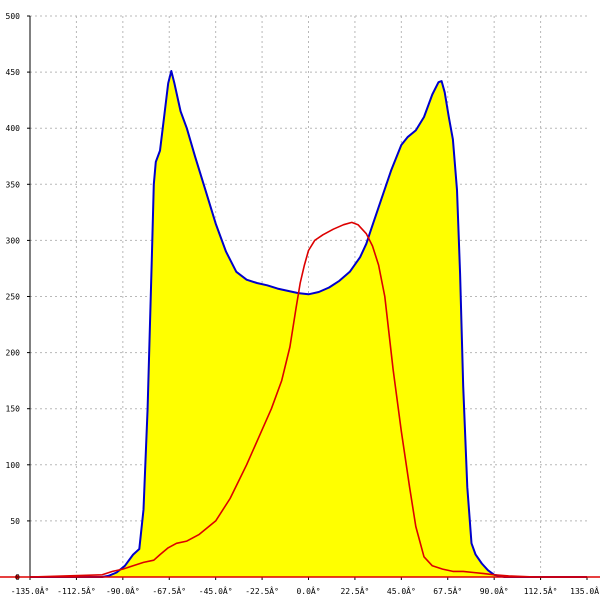 The width and height of the screenshot is (600, 600). I want to click on x-tick-label: -22.5Â°, so click(262, 590).